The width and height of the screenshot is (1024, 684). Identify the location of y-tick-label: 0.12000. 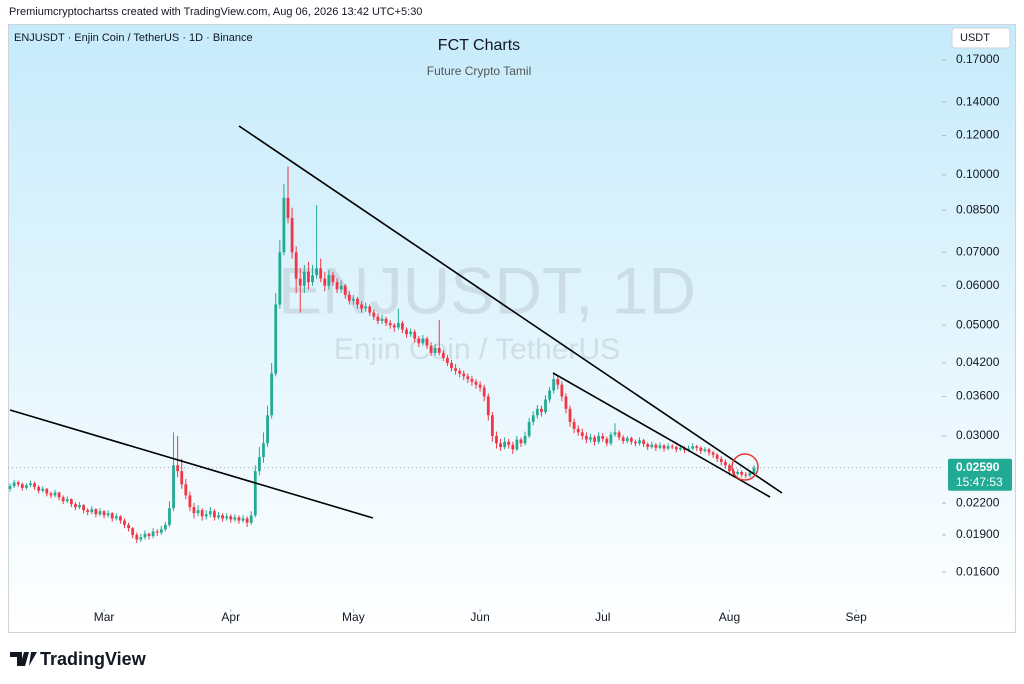
(978, 135).